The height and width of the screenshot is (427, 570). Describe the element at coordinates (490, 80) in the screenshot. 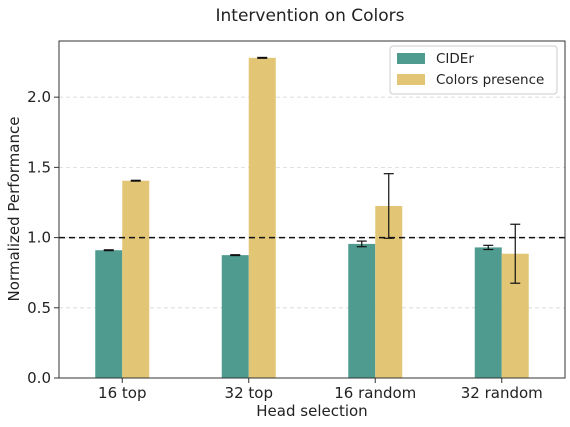

I see `legend-label-colors-presence: Colors presence` at that location.